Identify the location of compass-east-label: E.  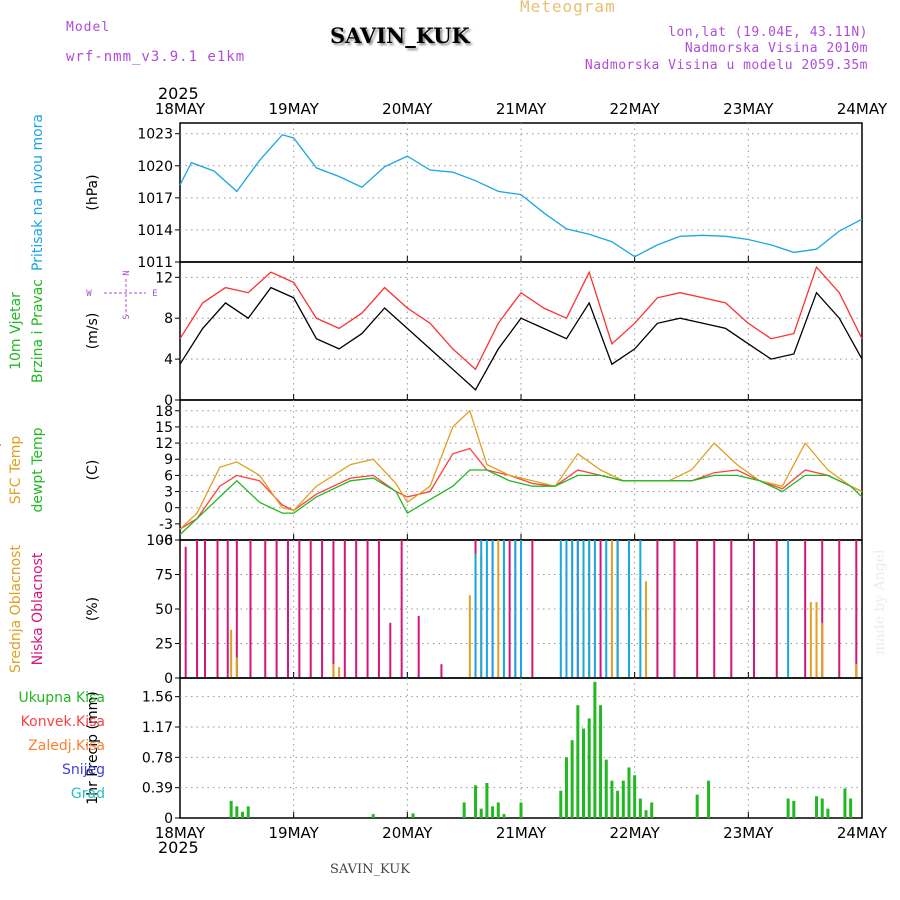
(154, 294).